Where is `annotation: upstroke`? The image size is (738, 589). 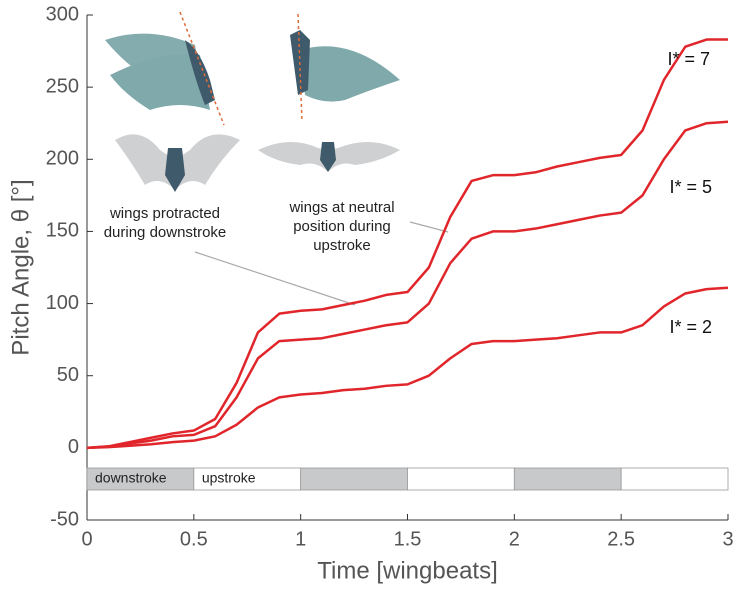 annotation: upstroke is located at coordinates (342, 245).